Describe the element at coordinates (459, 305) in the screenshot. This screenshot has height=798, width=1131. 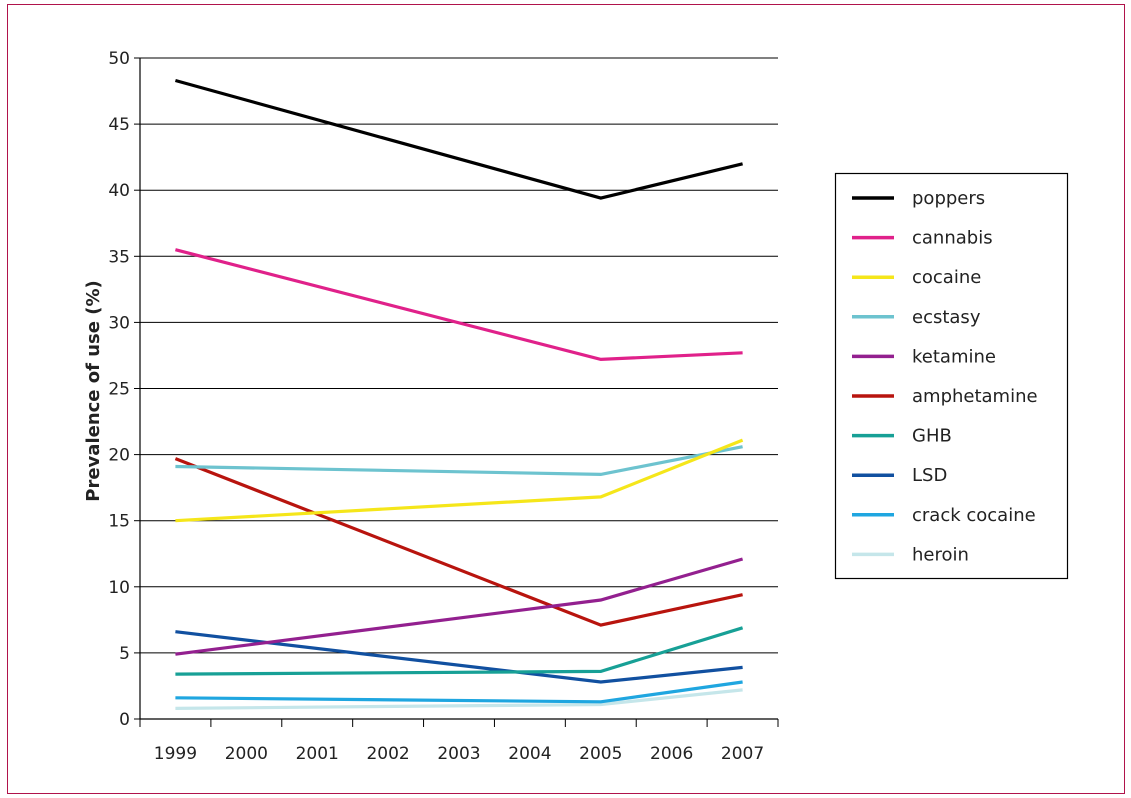
I see `series-line-cannabis` at that location.